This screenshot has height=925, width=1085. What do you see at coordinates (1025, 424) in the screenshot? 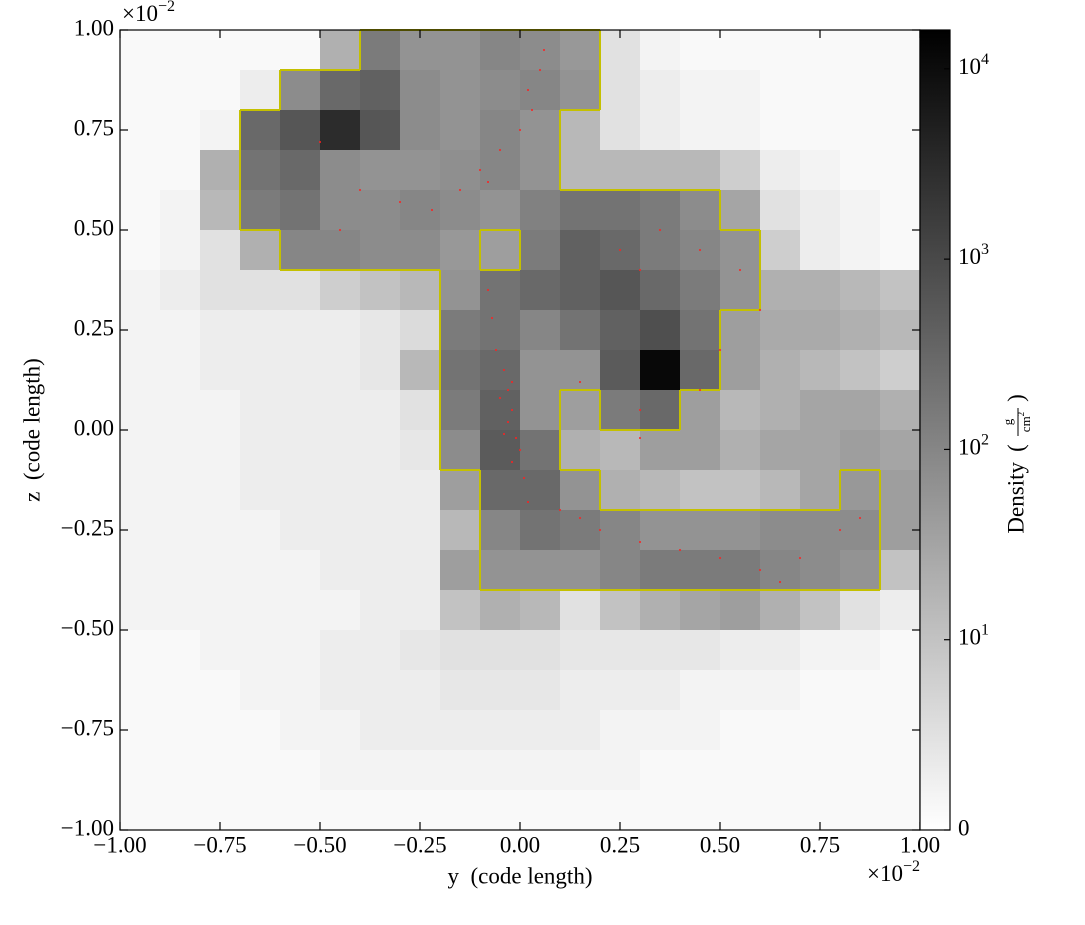
I see `unit-den-base: cm` at bounding box center [1025, 424].